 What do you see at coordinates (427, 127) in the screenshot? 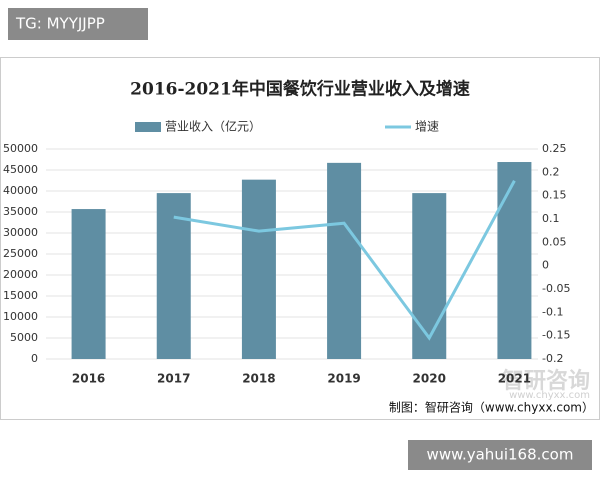
I see `legend-label: 增速` at bounding box center [427, 127].